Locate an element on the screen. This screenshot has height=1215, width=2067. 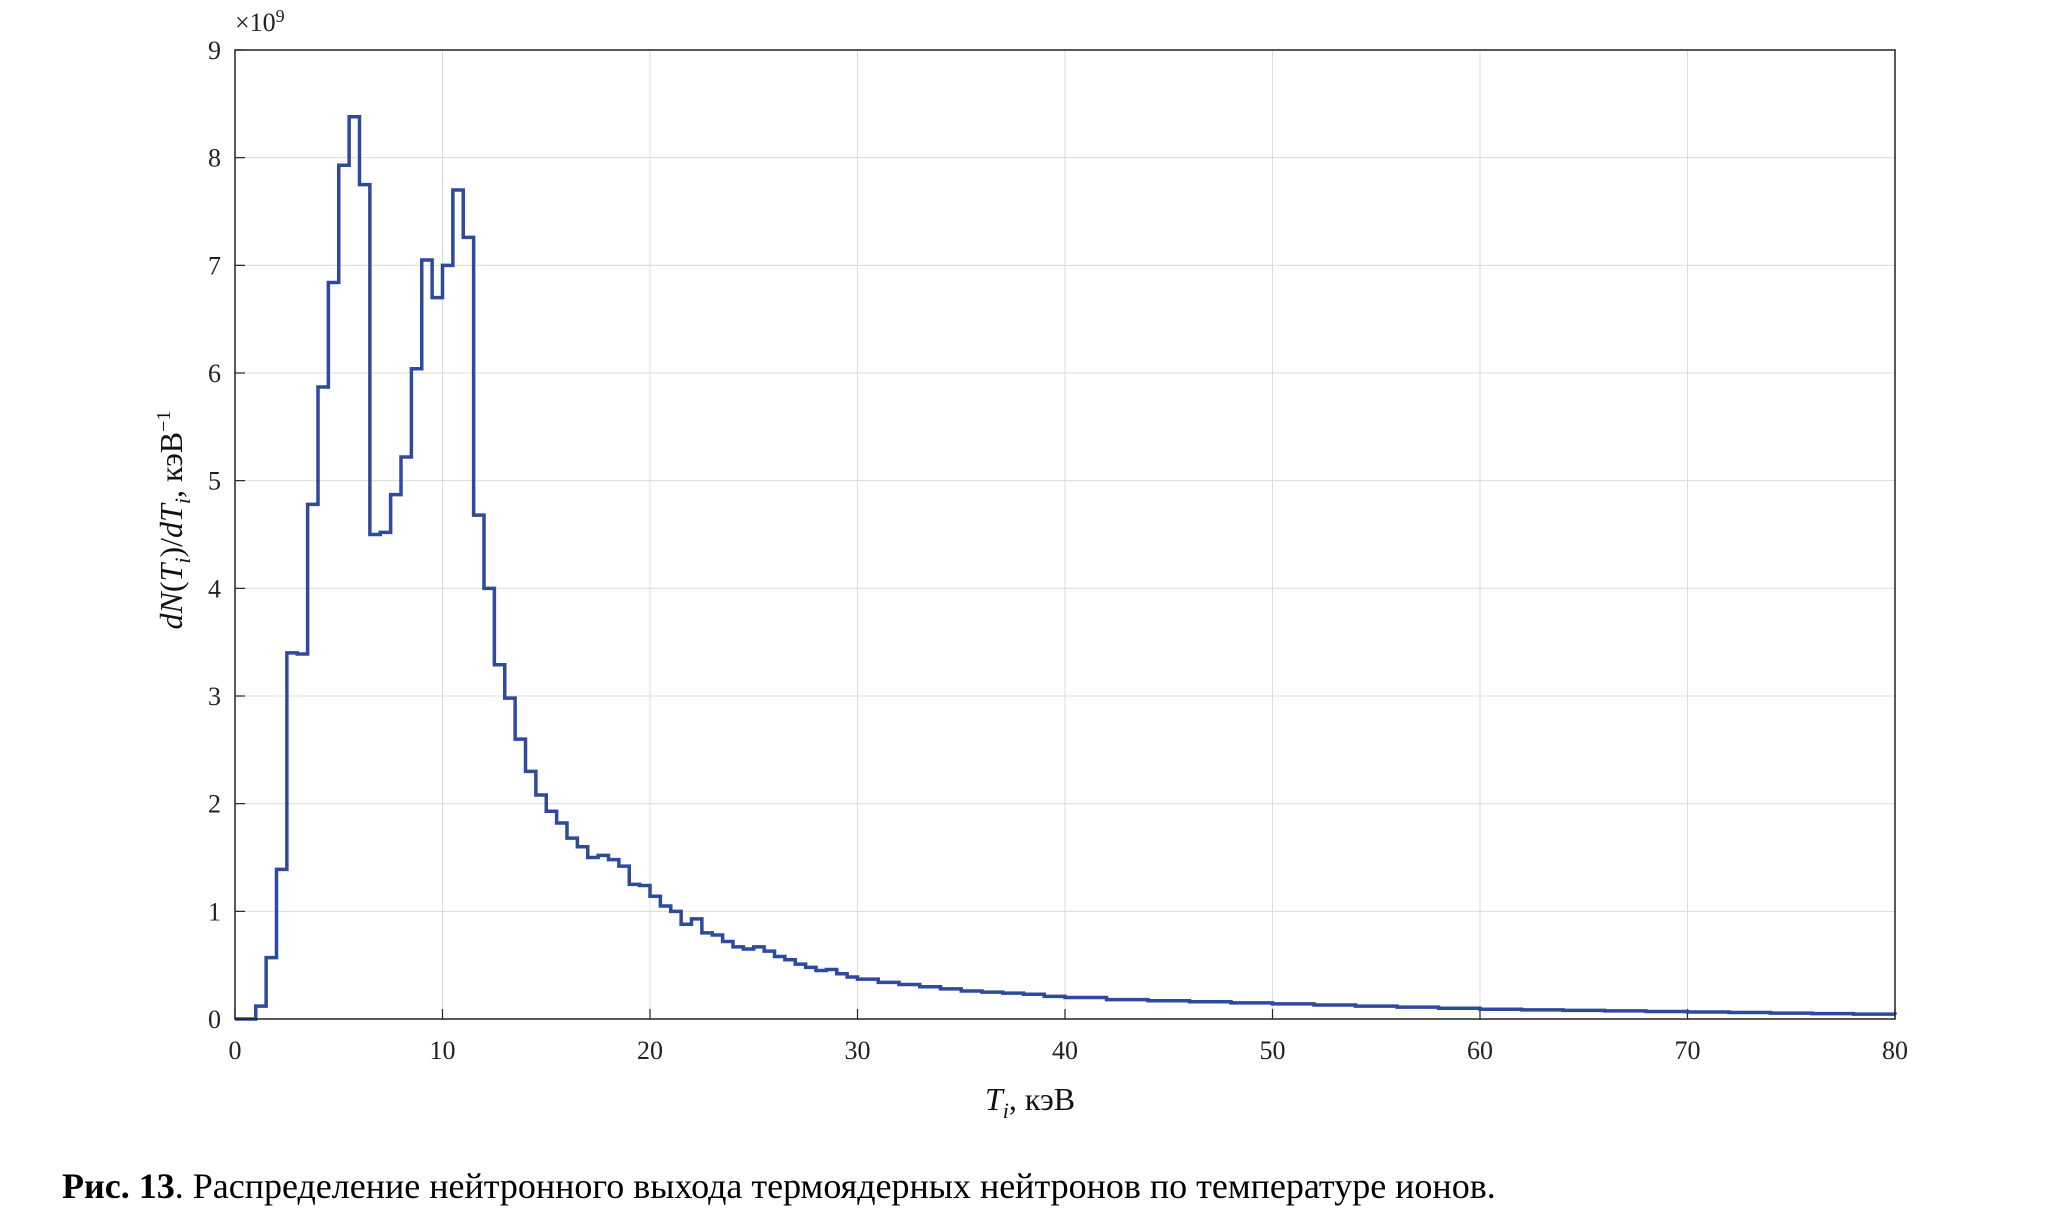
y-axis-label: dN(Ti)/dTi, кэВ−1 is located at coordinates (174, 520).